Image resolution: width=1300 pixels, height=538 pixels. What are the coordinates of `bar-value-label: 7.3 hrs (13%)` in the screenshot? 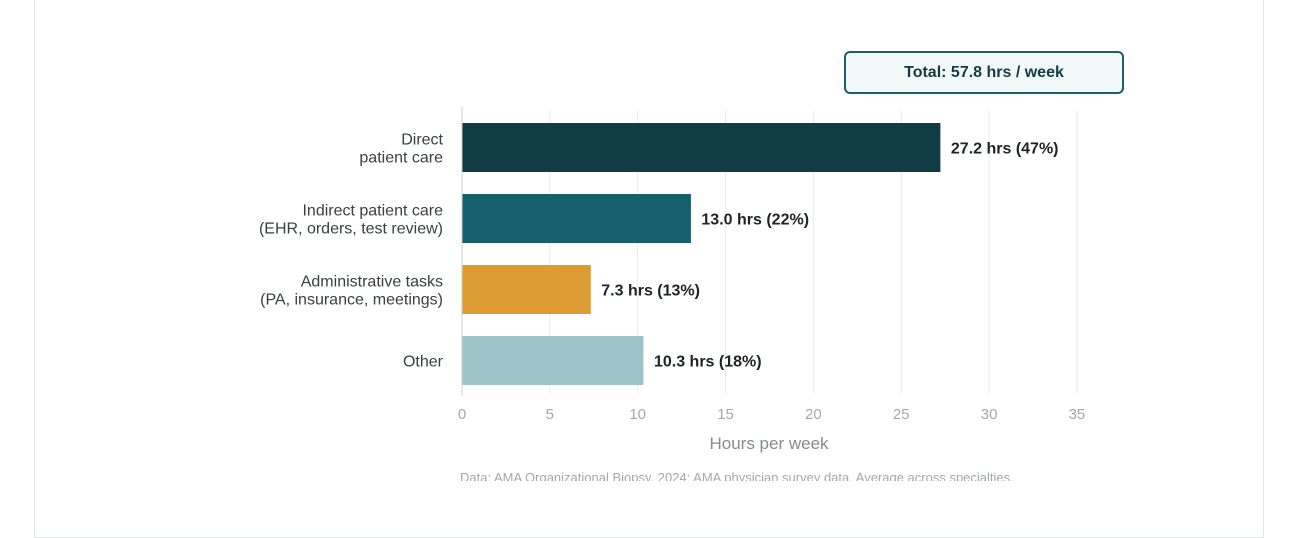 It's located at (650, 291).